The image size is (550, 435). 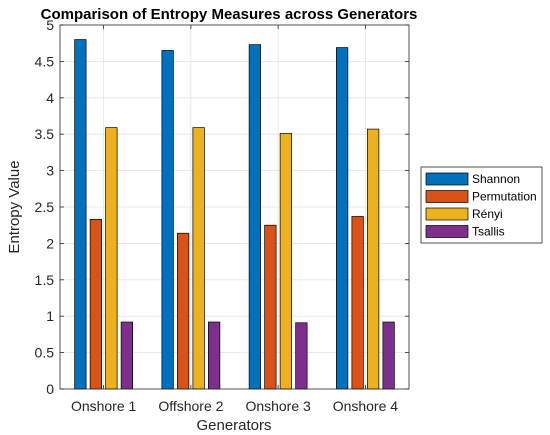 I want to click on y-tick-label: 5, so click(x=50, y=25).